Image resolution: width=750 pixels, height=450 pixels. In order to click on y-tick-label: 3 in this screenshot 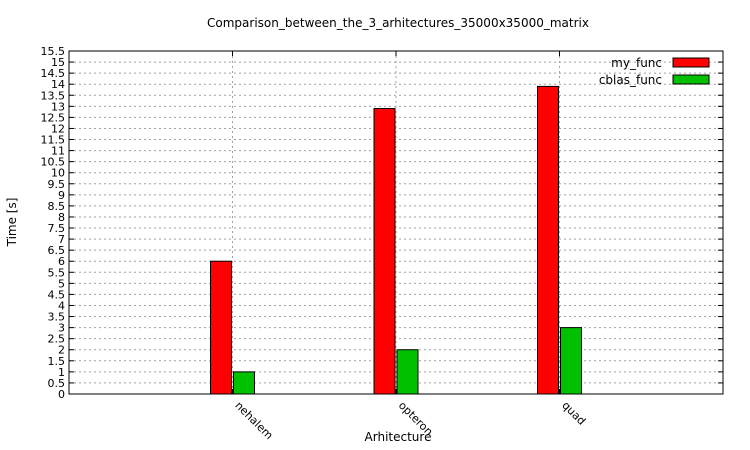, I will do `click(61, 328)`.